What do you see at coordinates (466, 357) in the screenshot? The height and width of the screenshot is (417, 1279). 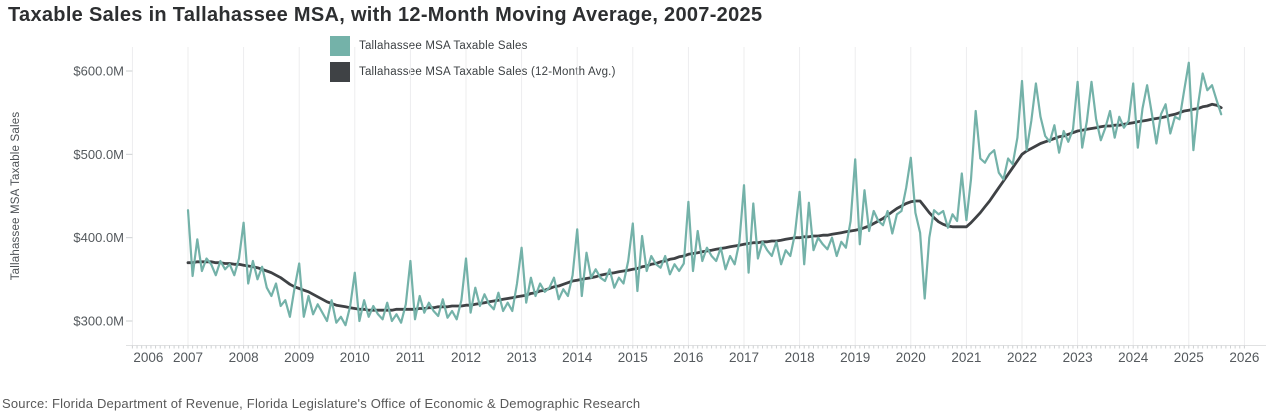 I see `x-tick-label: 2012` at bounding box center [466, 357].